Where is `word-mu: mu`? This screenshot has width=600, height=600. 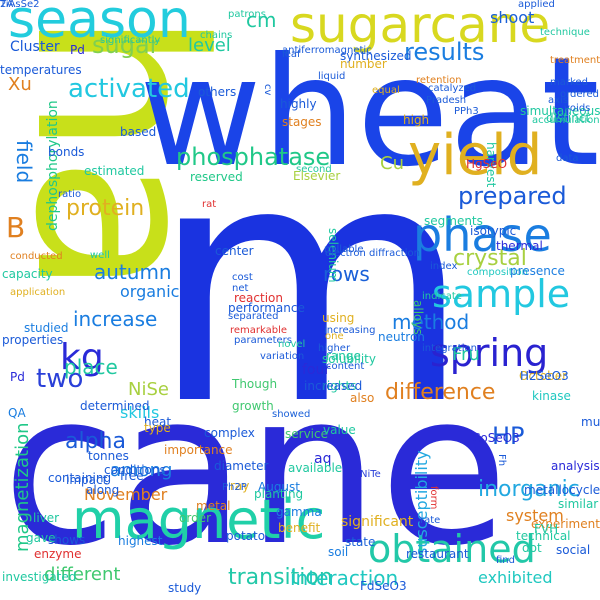 word-mu: mu is located at coordinates (590, 422).